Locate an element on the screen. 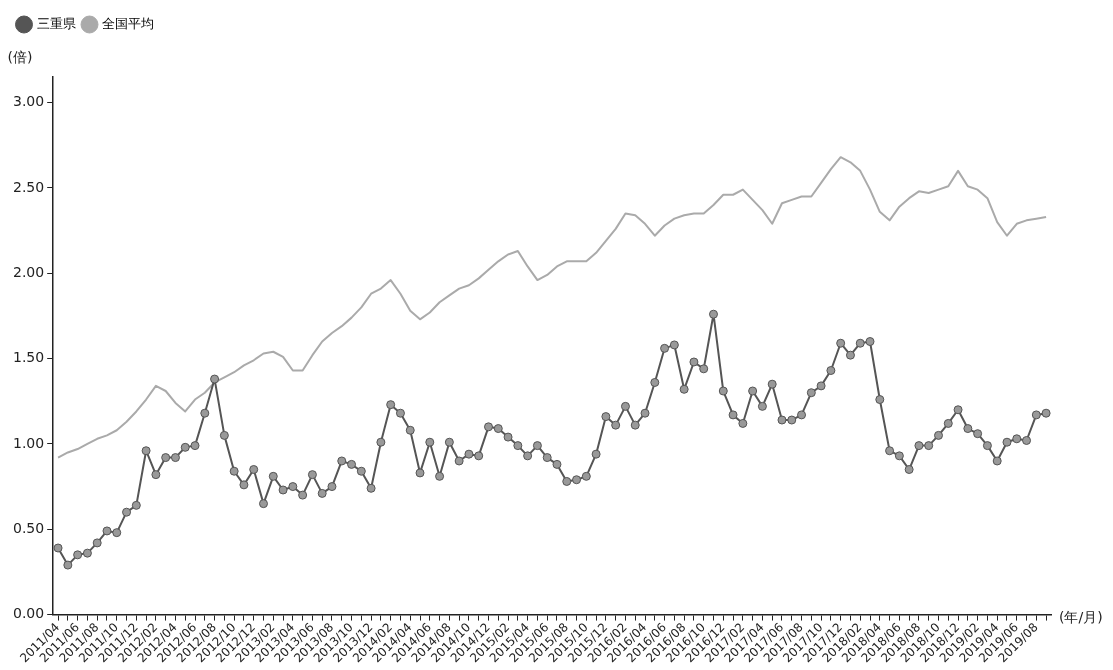 Image resolution: width=1113 pixels, height=670 pixels. y-tick-label: 2.00 is located at coordinates (29, 271).